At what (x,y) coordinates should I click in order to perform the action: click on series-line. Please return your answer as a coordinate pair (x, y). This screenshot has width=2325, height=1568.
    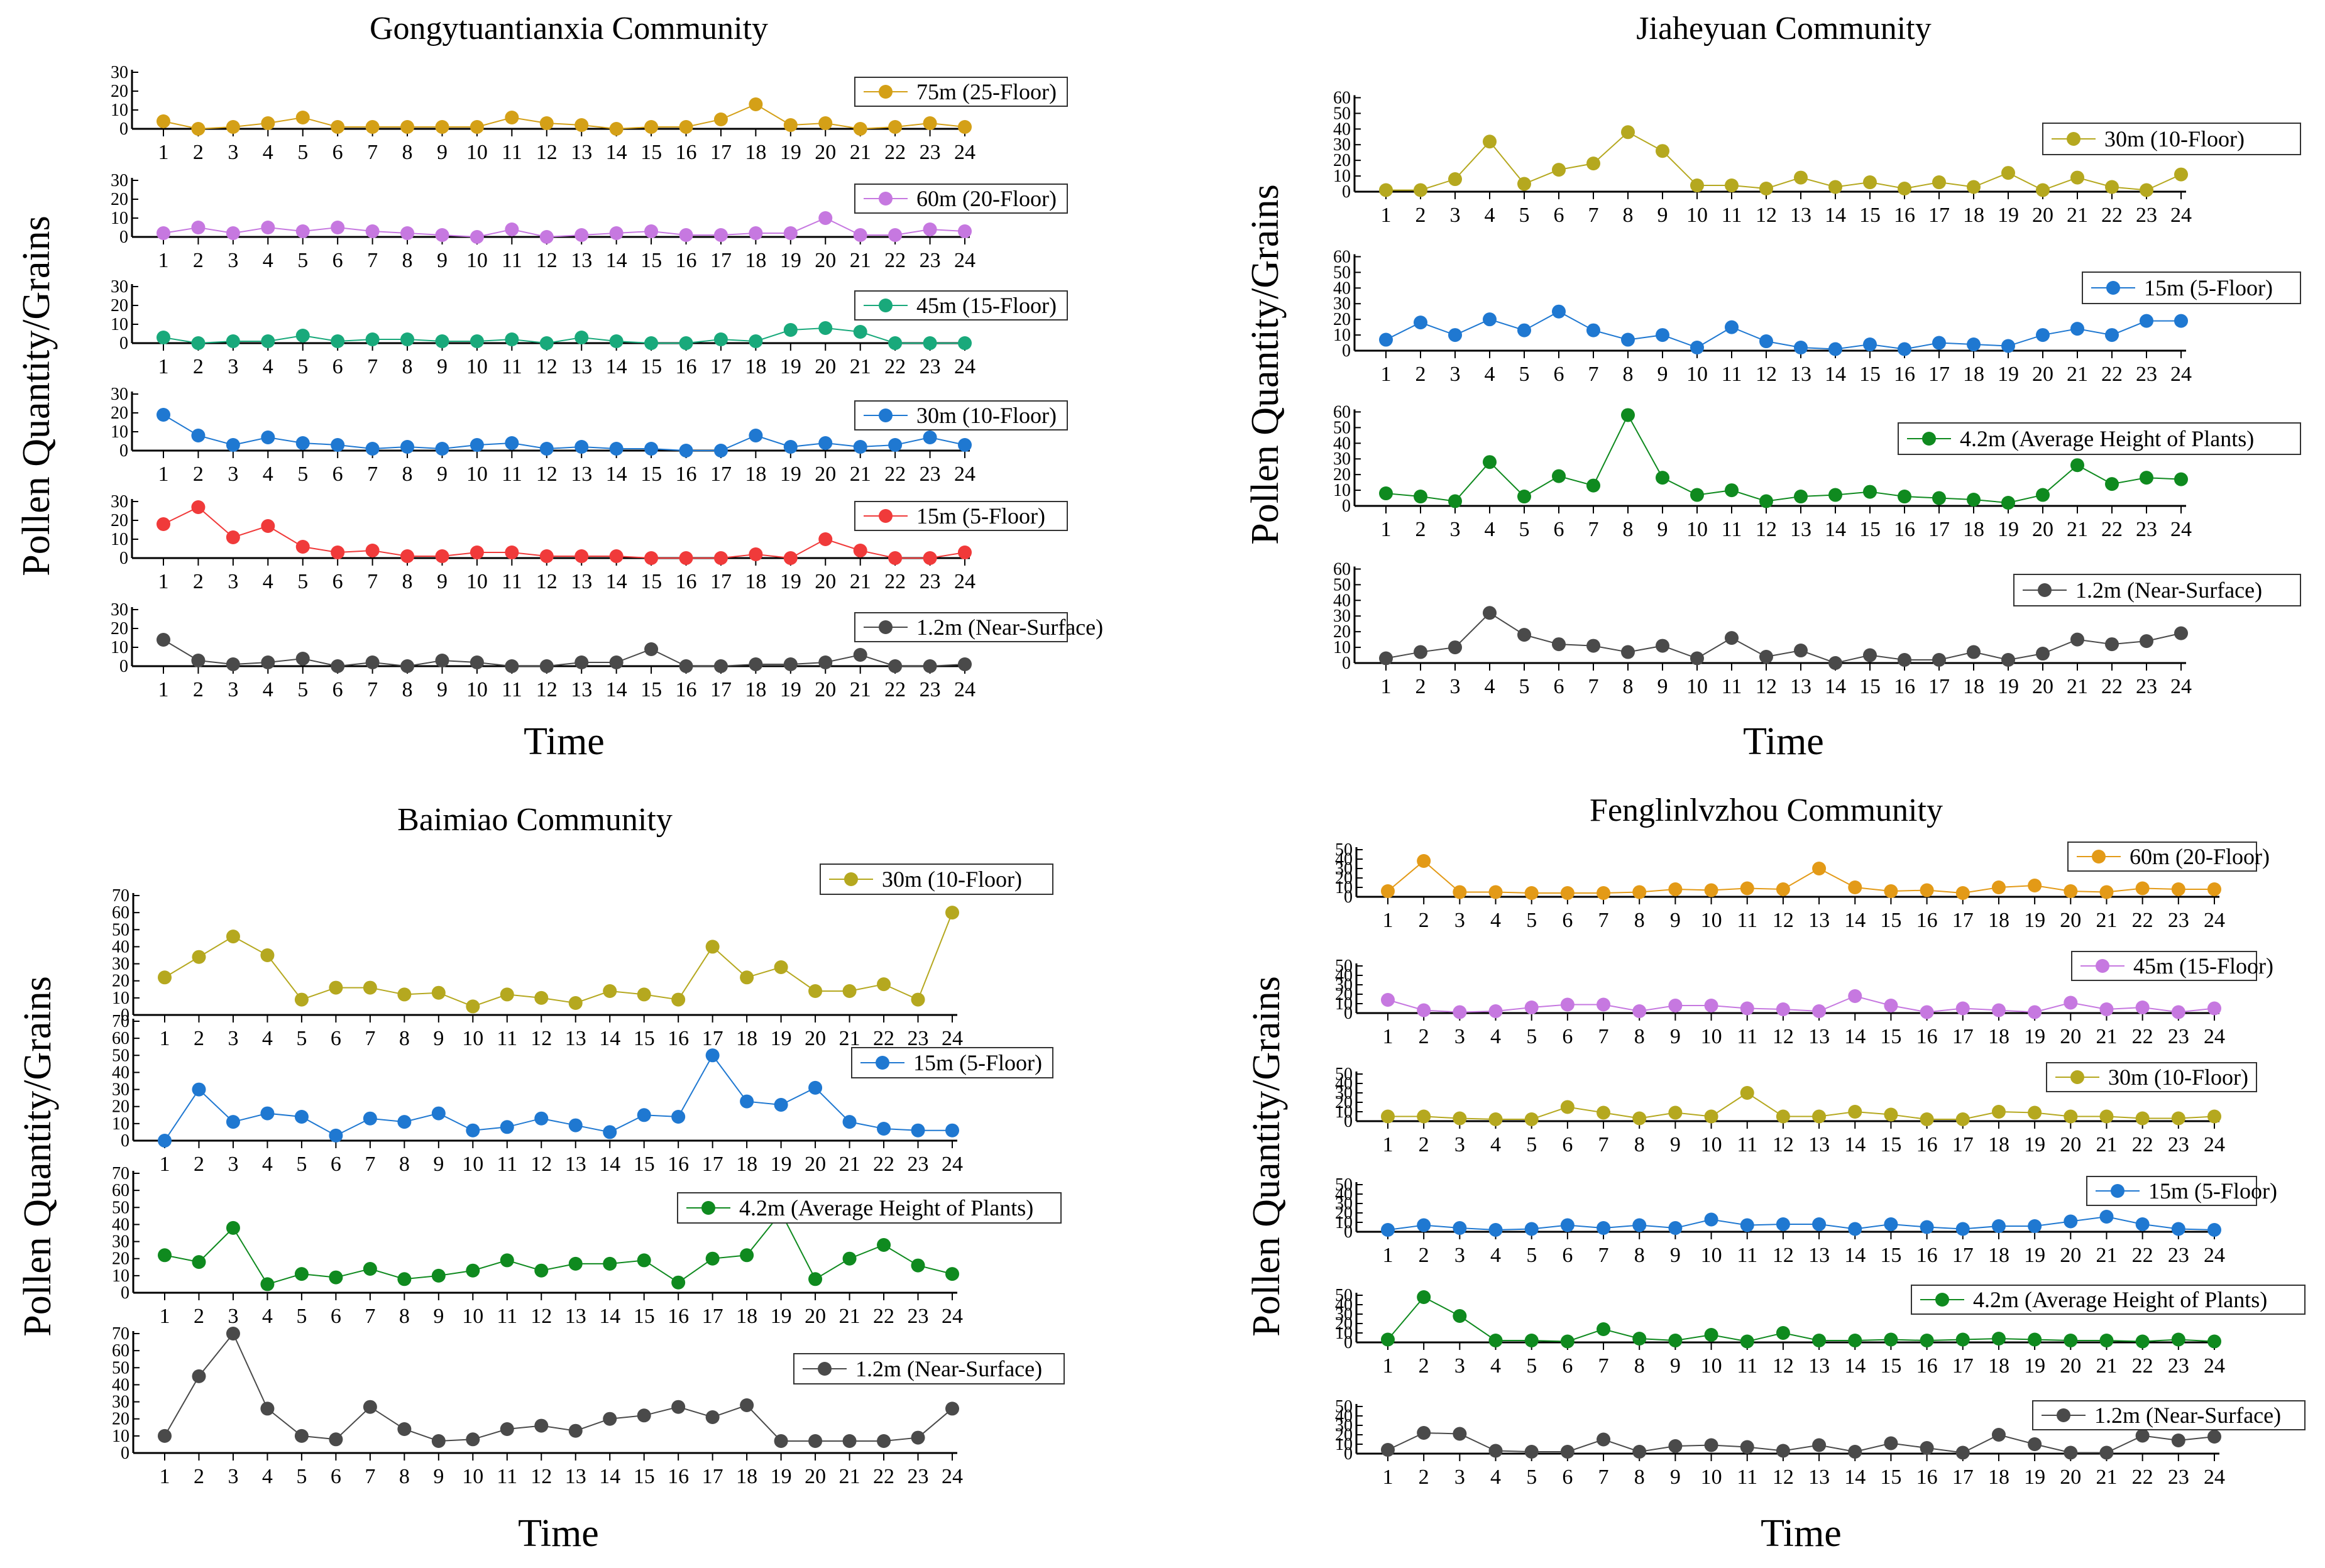
    Looking at the image, I should click on (559, 1387).